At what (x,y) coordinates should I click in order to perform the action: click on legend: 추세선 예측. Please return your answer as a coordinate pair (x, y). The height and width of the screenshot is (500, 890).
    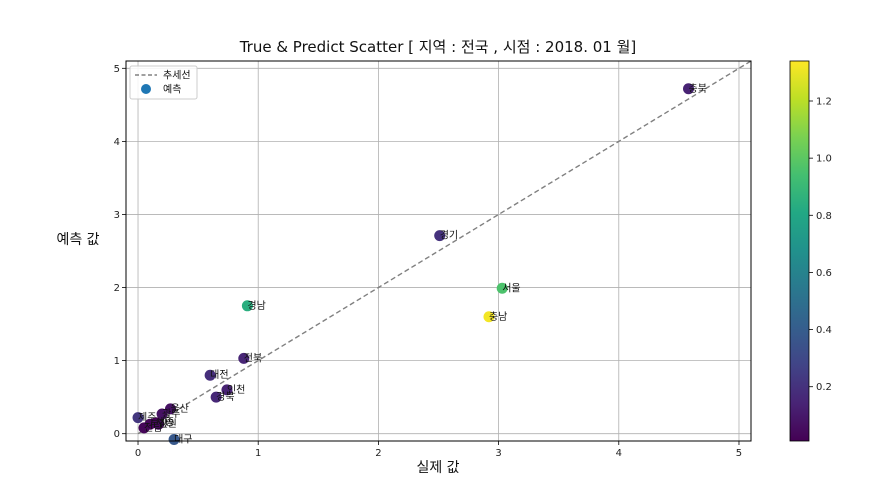
    Looking at the image, I should click on (163, 82).